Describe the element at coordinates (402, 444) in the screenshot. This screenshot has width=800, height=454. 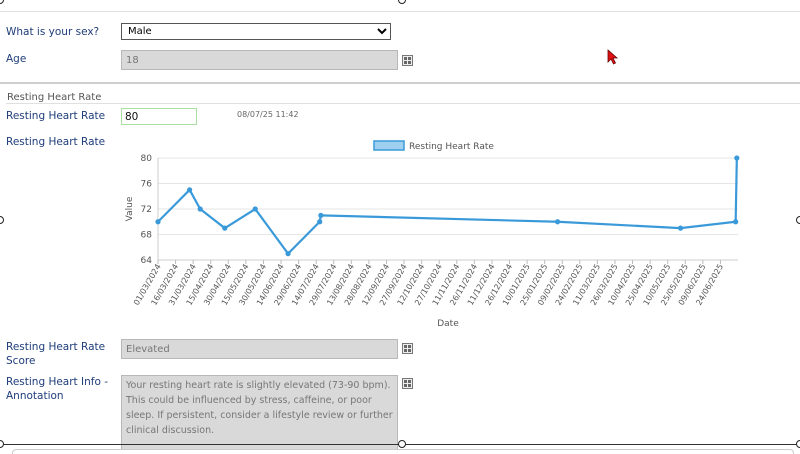
I see `resize-handle-bottom` at that location.